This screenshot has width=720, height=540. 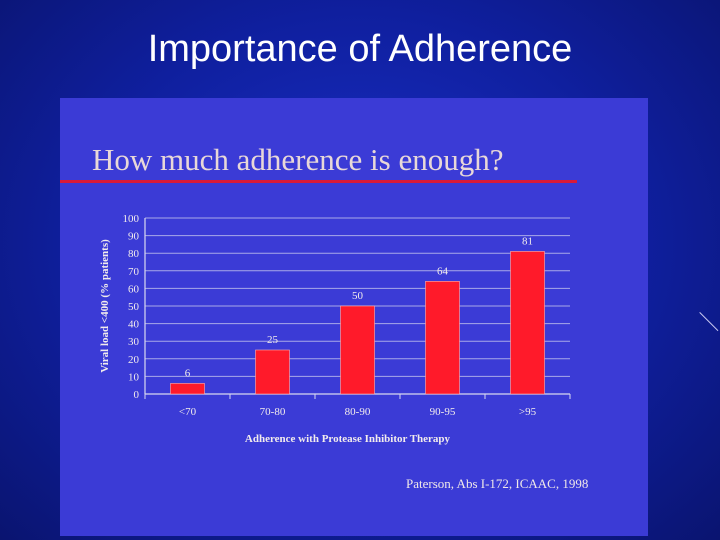 What do you see at coordinates (137, 395) in the screenshot?
I see `y-tick-label: 0` at bounding box center [137, 395].